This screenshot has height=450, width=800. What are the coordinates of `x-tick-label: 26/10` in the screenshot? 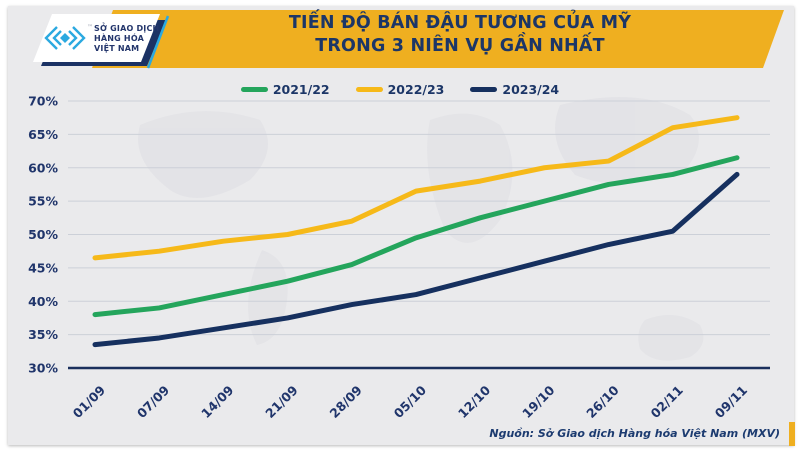 It's located at (602, 401).